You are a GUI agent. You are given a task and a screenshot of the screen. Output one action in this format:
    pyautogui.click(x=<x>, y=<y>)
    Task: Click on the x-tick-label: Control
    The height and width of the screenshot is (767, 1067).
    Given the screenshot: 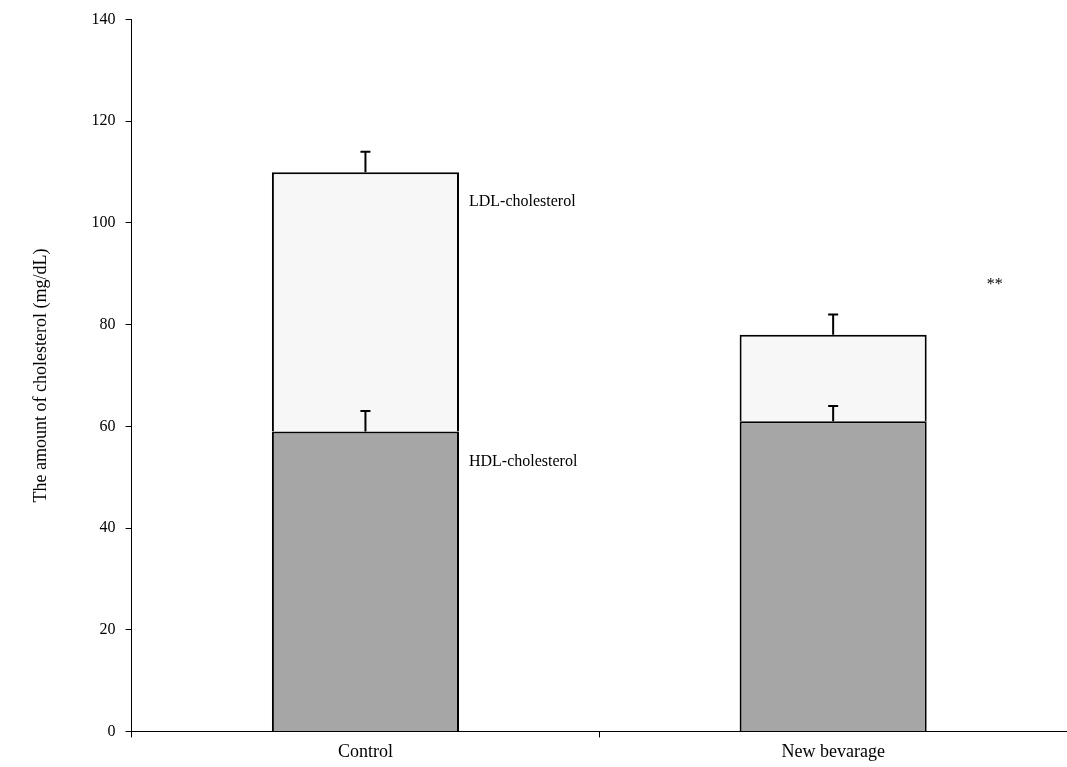 What is the action you would take?
    pyautogui.click(x=365, y=750)
    